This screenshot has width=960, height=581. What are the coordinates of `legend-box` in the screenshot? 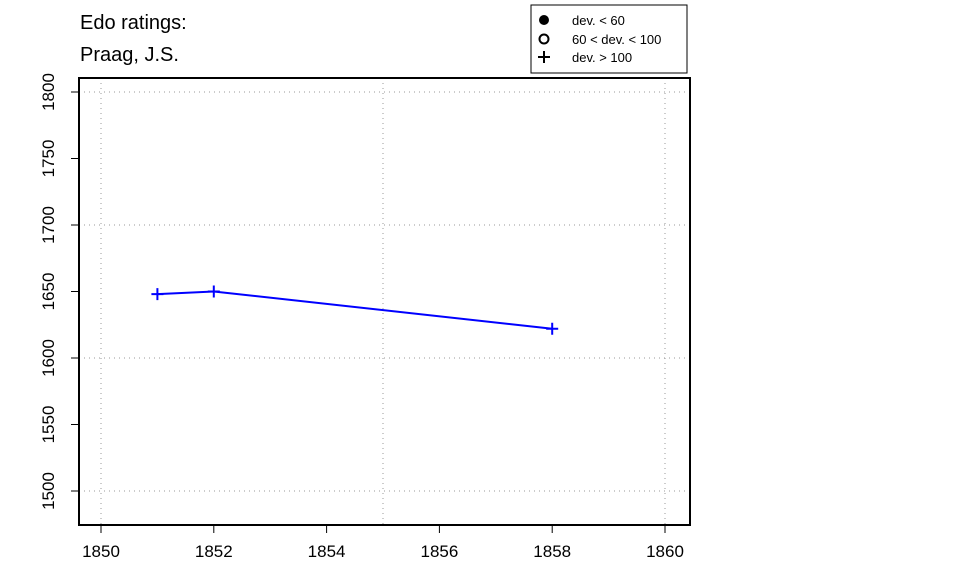 It's located at (609, 39).